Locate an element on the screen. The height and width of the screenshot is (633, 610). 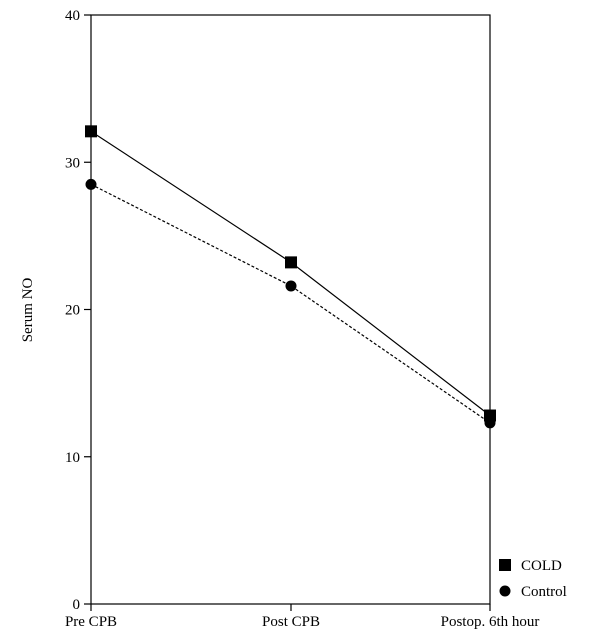
legend: COLD Control is located at coordinates (533, 579).